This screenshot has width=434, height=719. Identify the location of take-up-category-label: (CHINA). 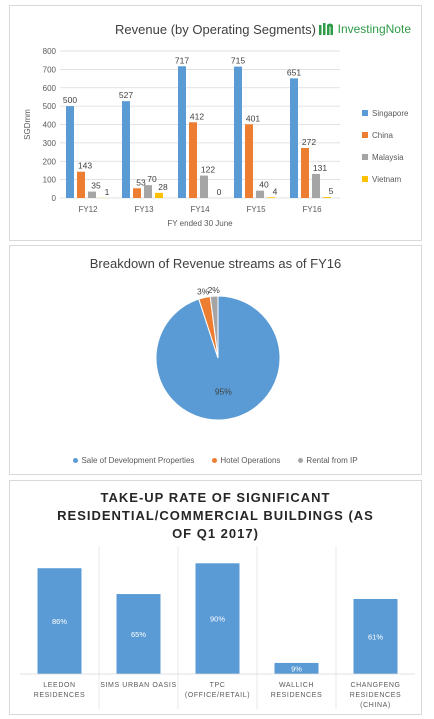
(375, 705).